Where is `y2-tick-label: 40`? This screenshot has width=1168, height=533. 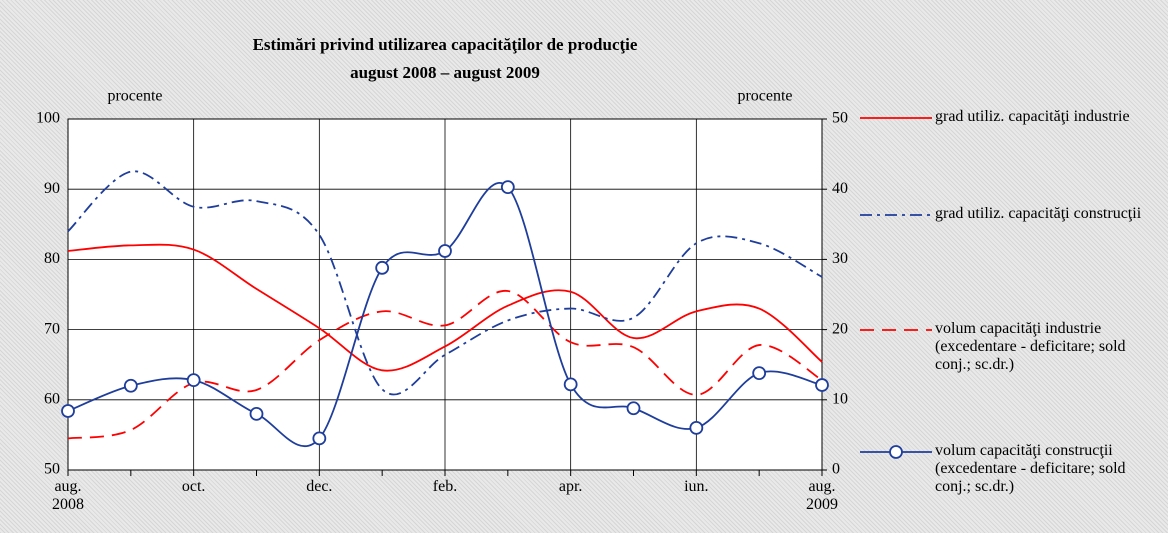
y2-tick-label: 40 is located at coordinates (840, 188).